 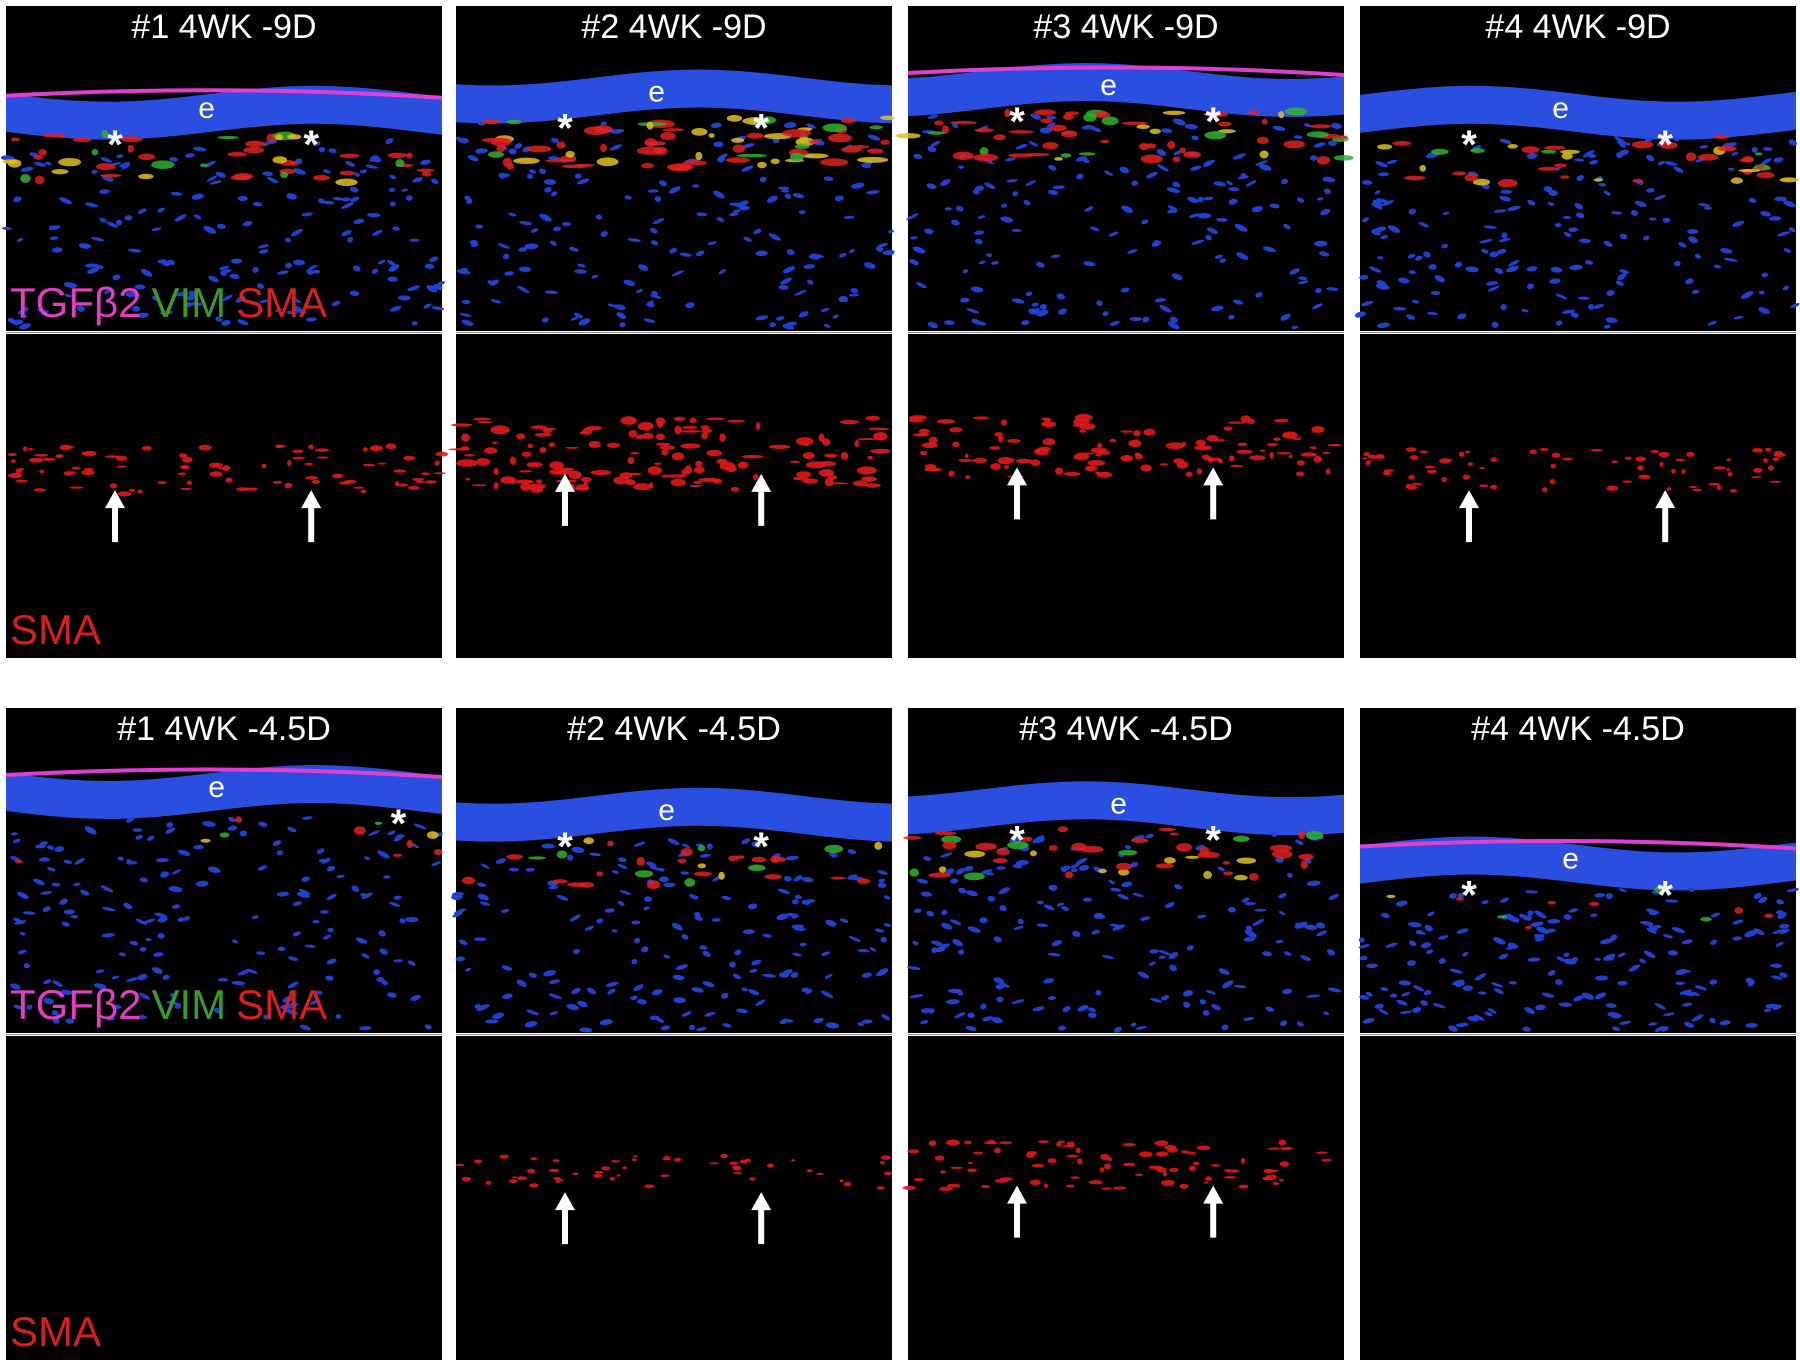 What do you see at coordinates (281, 1004) in the screenshot?
I see `stain-name: SMA` at bounding box center [281, 1004].